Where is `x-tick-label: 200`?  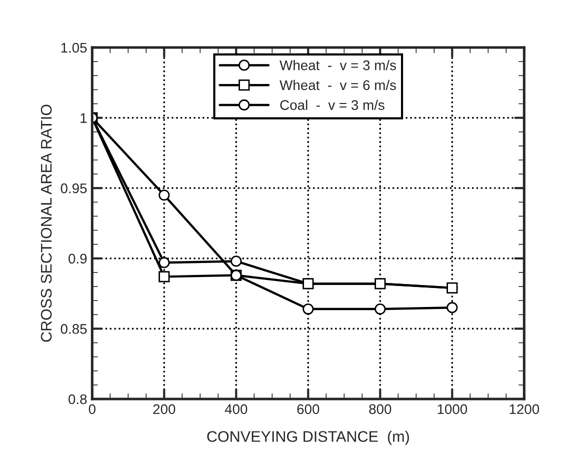
x-tick-label: 200 is located at coordinates (164, 409).